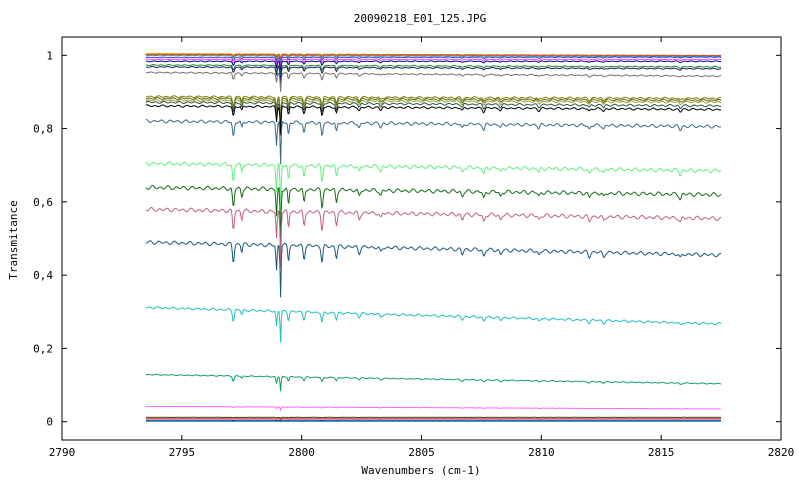  Describe the element at coordinates (541, 452) in the screenshot. I see `x-tick-label: 2810` at that location.